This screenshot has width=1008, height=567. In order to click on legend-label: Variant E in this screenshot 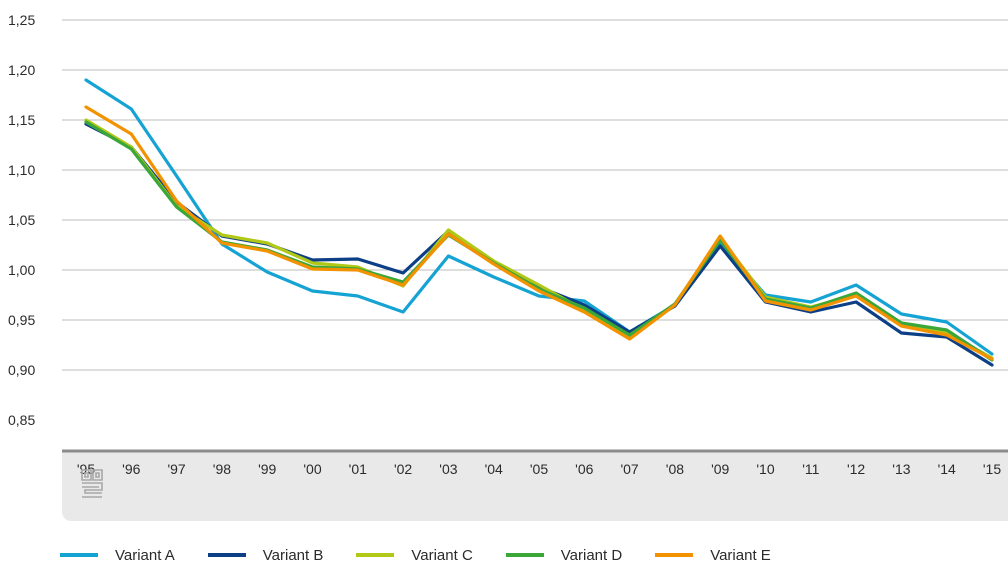, I will do `click(740, 555)`.